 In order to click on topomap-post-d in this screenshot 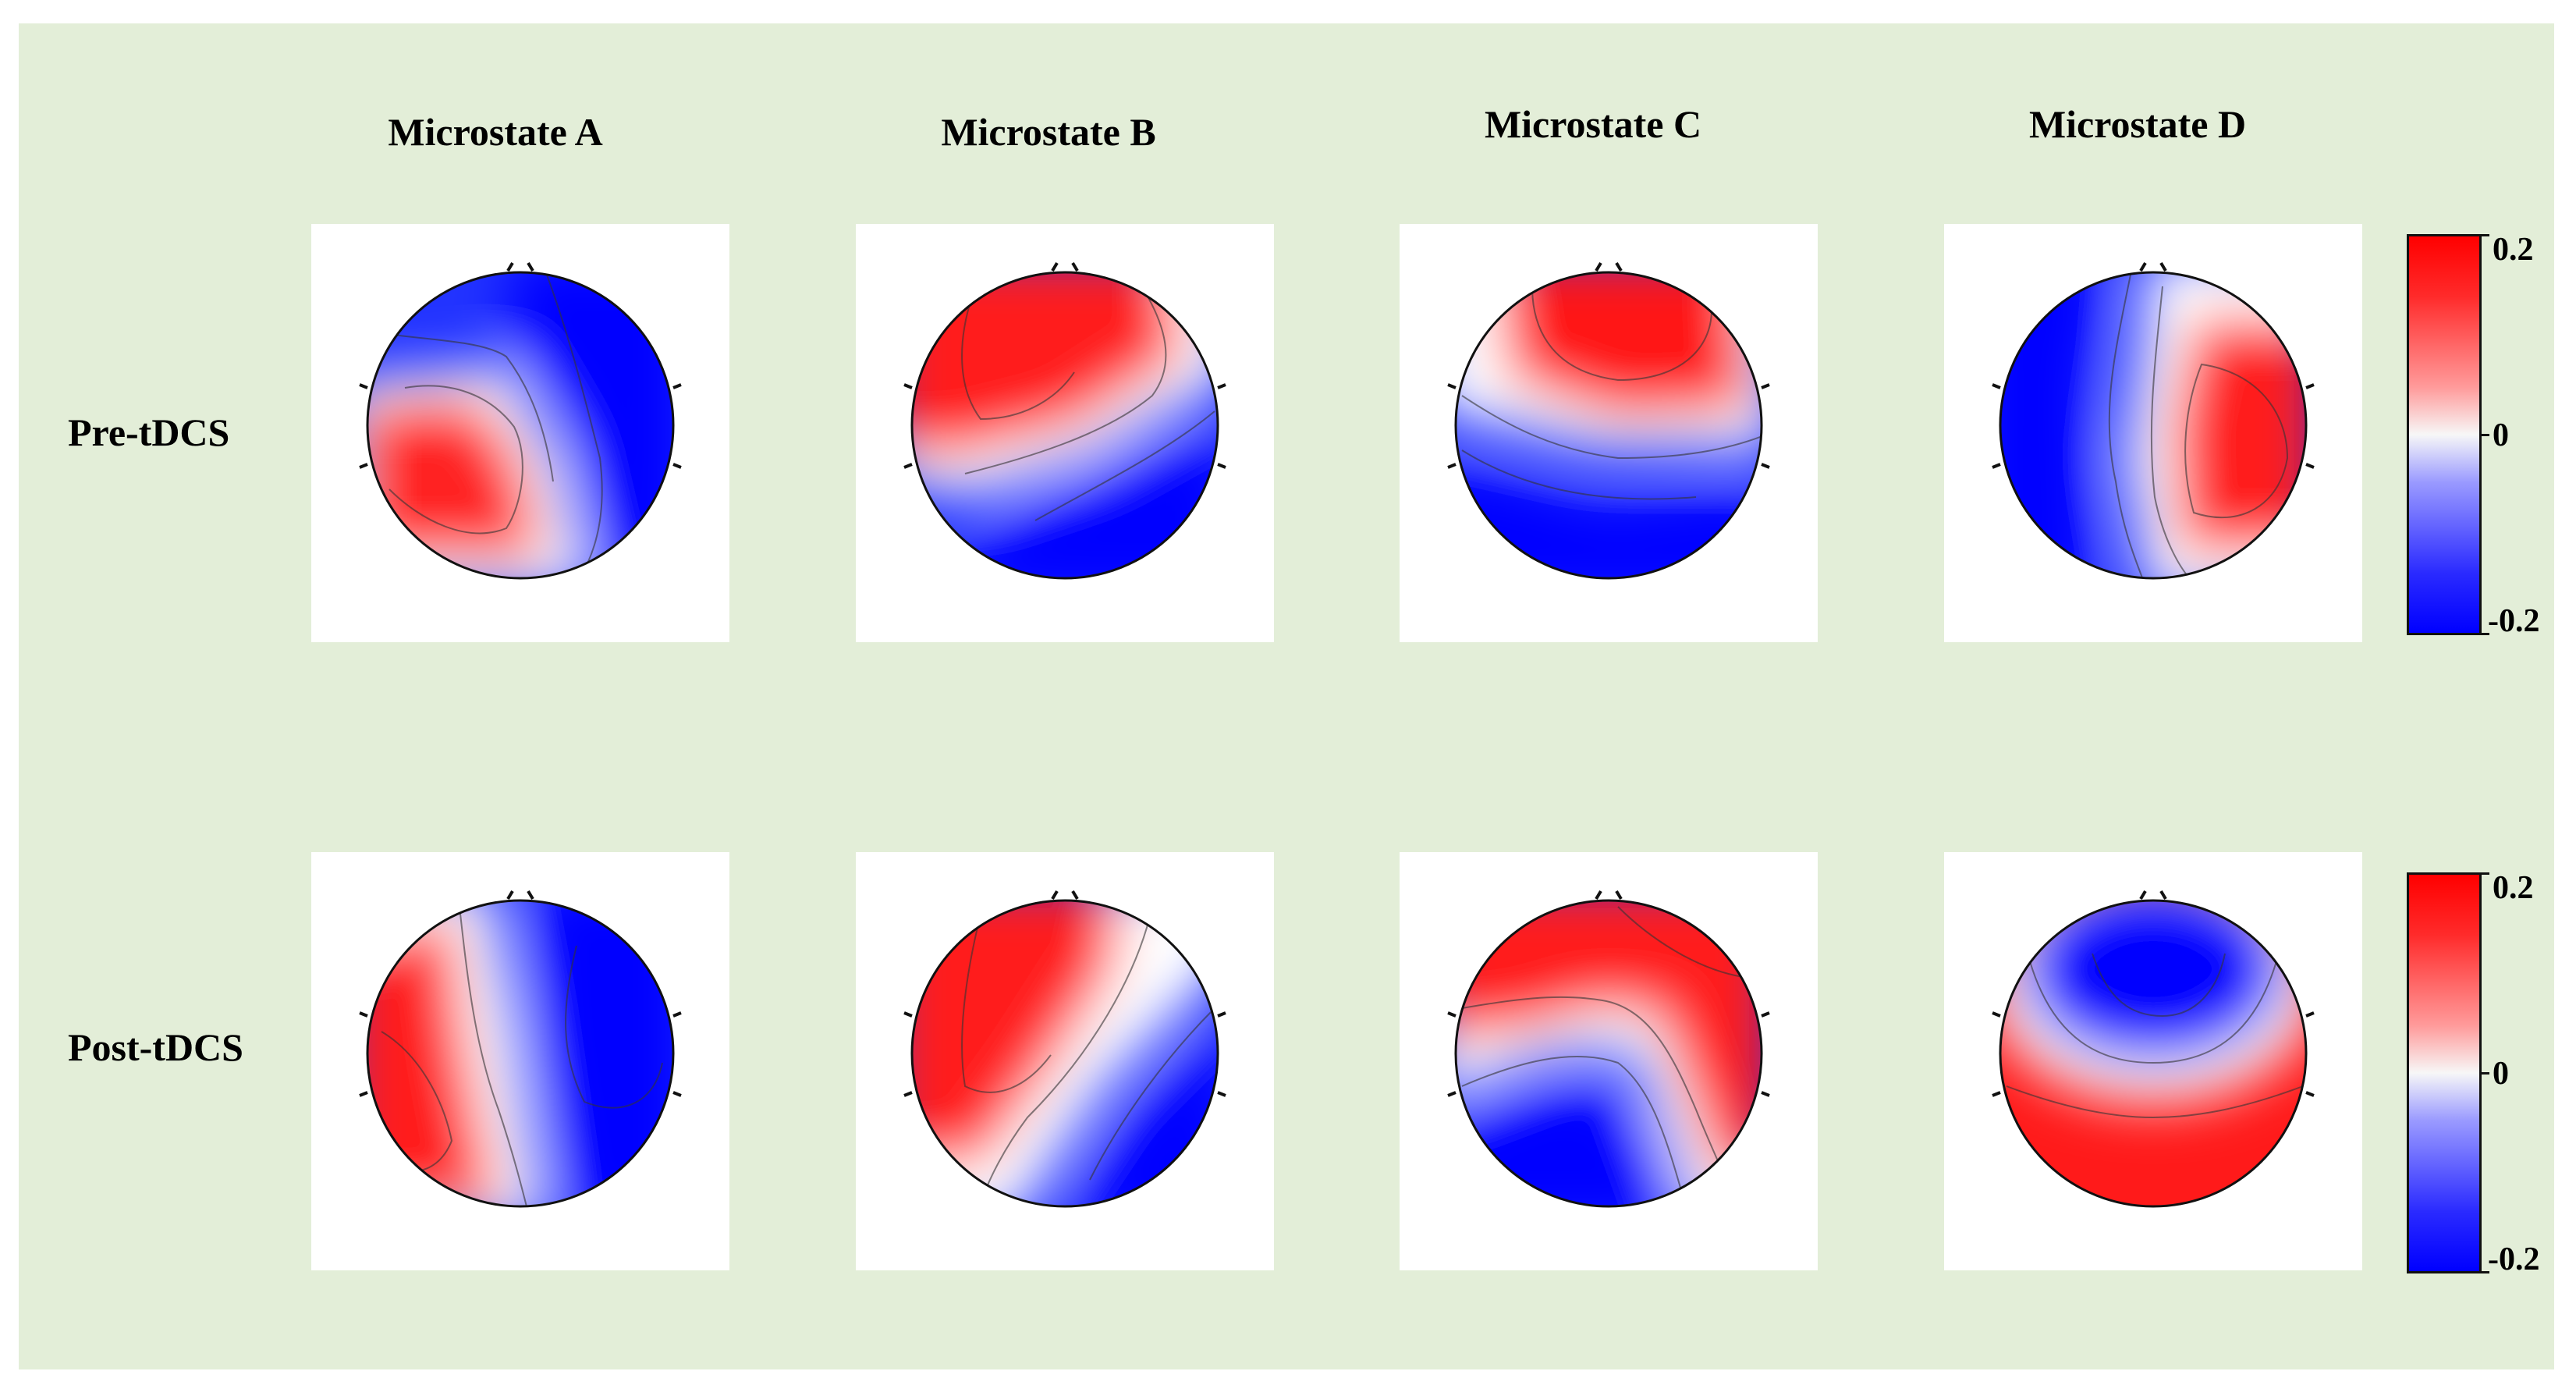, I will do `click(2153, 1061)`.